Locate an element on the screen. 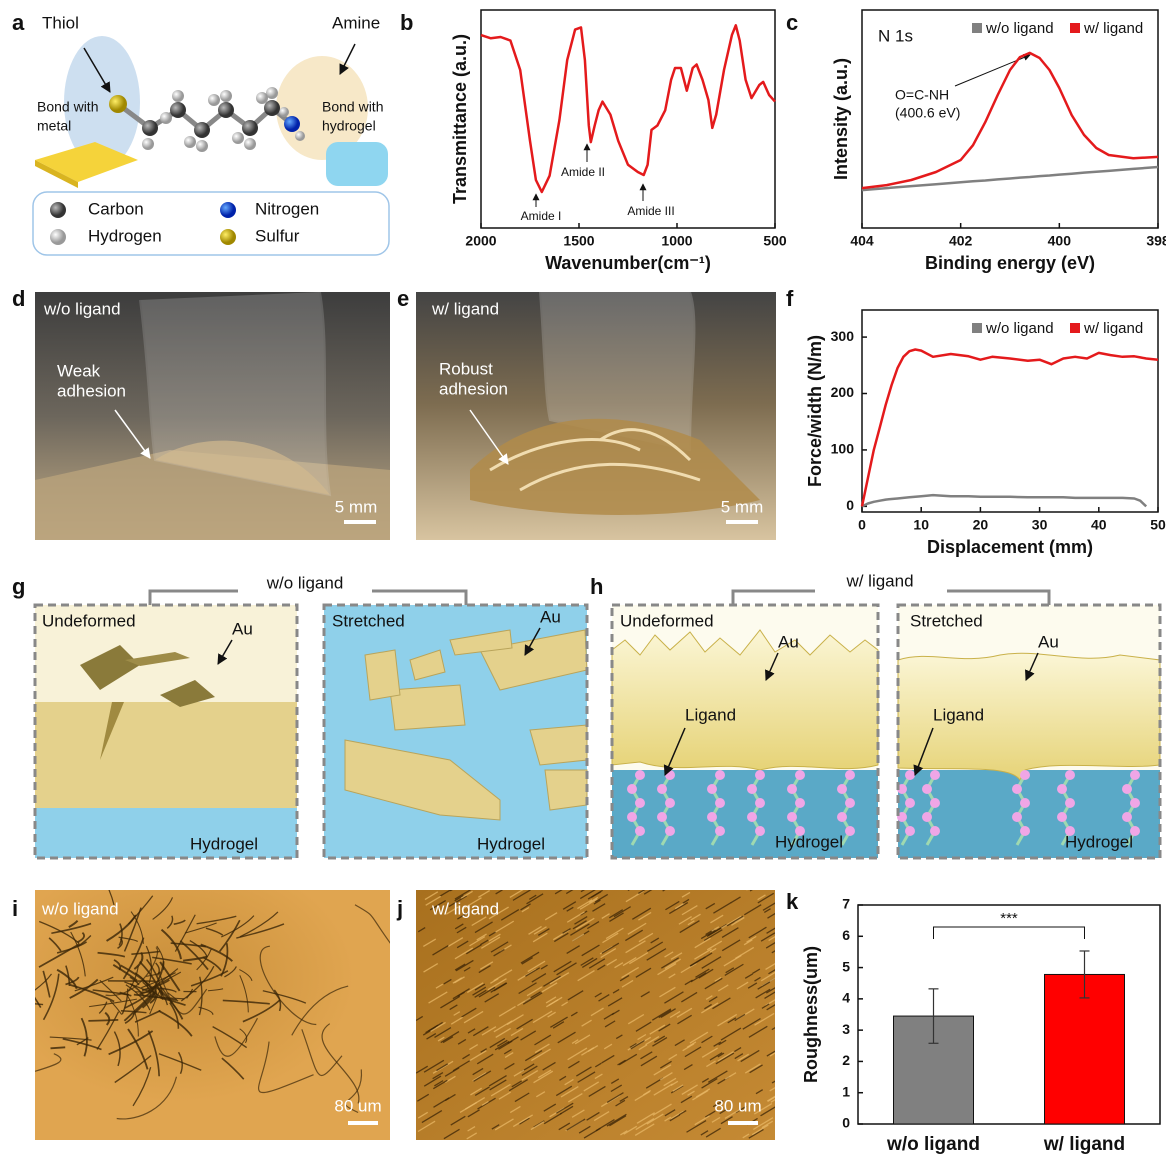 Image resolution: width=1166 pixels, height=1155 pixels. label: Bond with is located at coordinates (352, 107).